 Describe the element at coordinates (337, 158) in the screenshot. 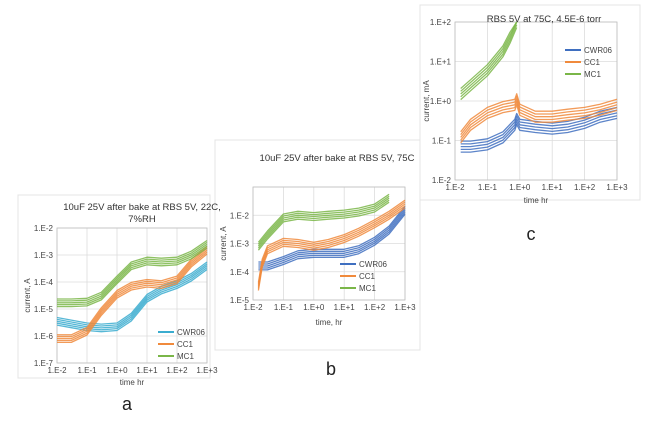

I see `chart-title: 10uF 25V after bake at RBS 5V, 75C` at that location.